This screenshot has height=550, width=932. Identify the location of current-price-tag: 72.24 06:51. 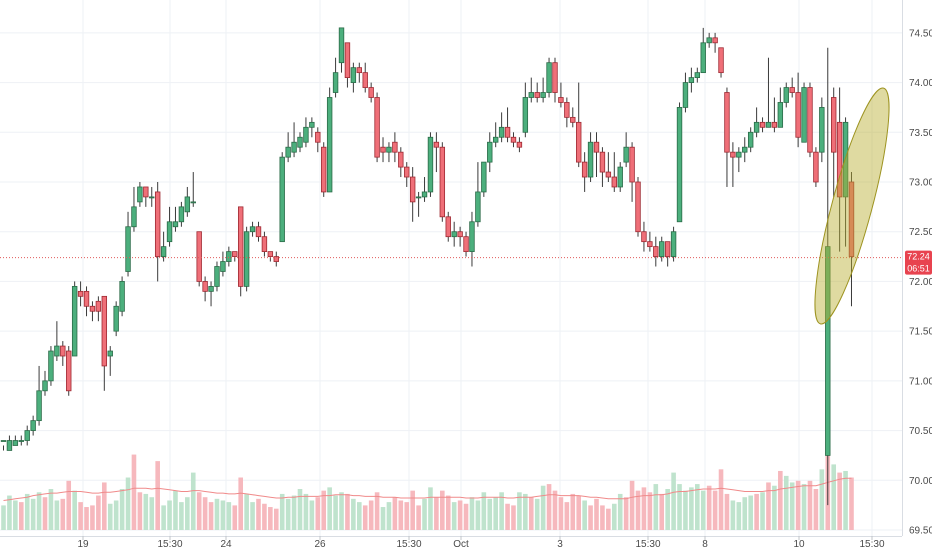
(918, 262).